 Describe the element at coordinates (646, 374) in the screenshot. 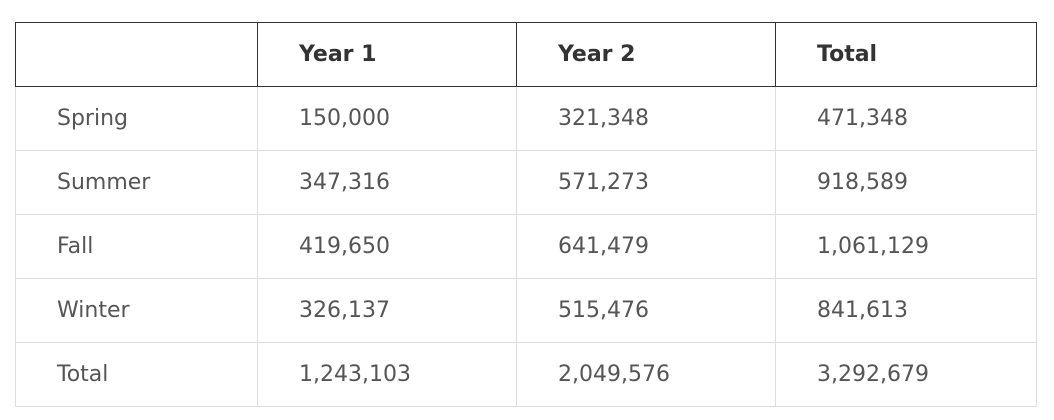

I see `table-cell: 2,049,576` at that location.